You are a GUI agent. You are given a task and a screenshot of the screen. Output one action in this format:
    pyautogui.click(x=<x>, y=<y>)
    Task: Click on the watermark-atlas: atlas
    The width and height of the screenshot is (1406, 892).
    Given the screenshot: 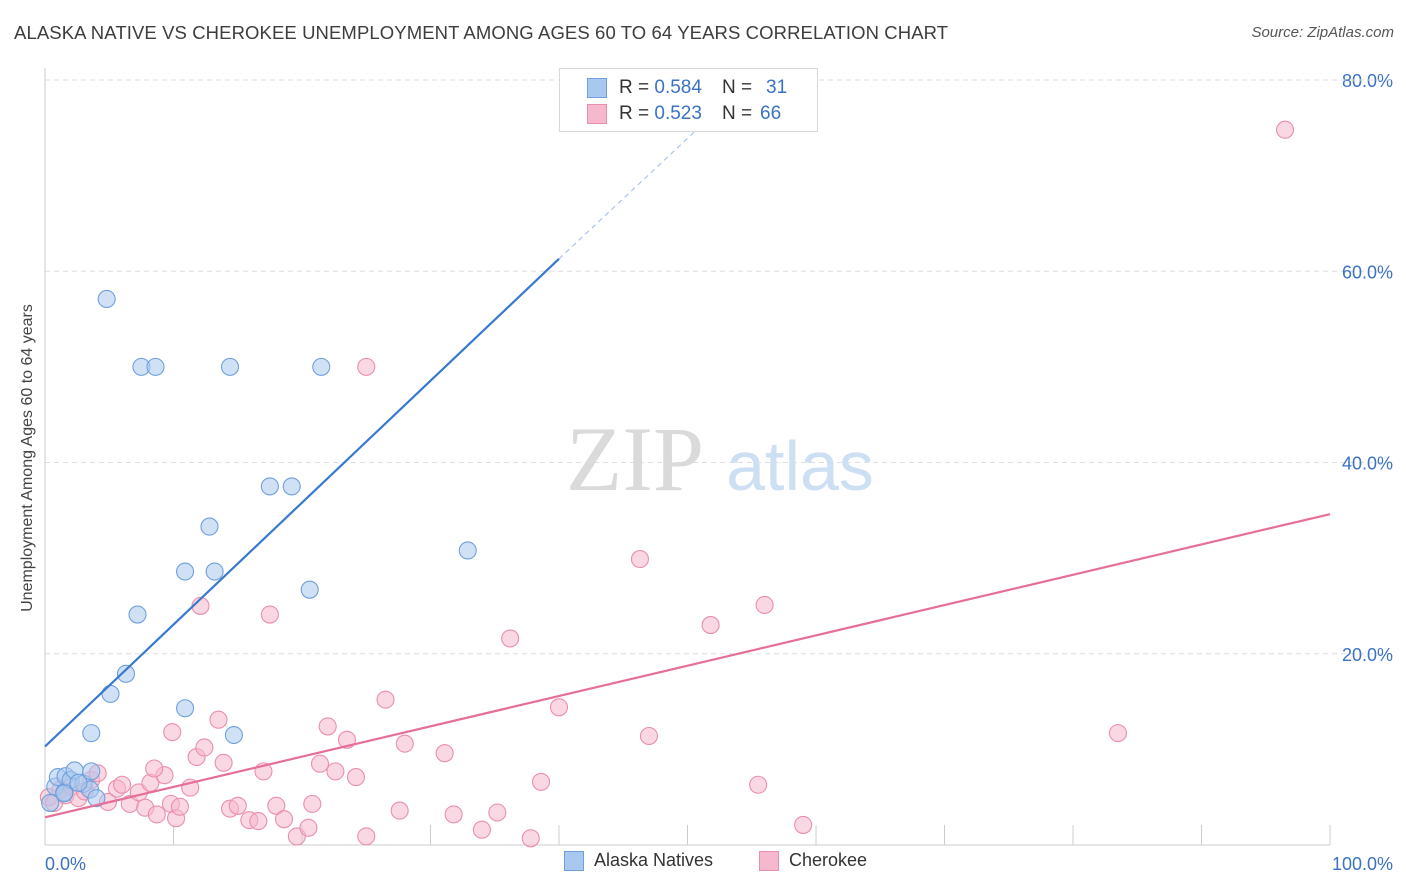 What is the action you would take?
    pyautogui.click(x=800, y=466)
    